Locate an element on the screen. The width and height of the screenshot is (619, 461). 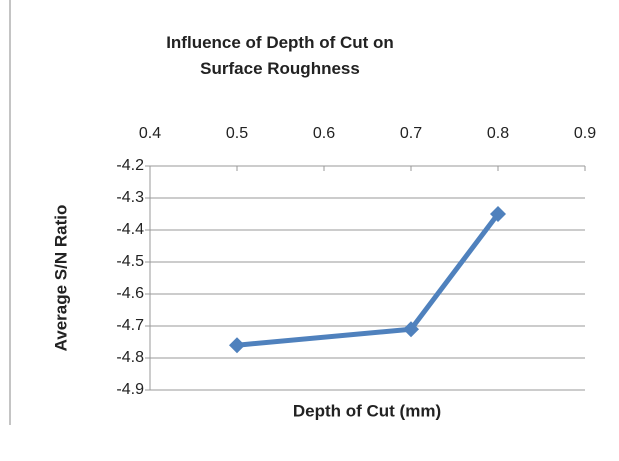
x-tick-label: 0.8 is located at coordinates (498, 133).